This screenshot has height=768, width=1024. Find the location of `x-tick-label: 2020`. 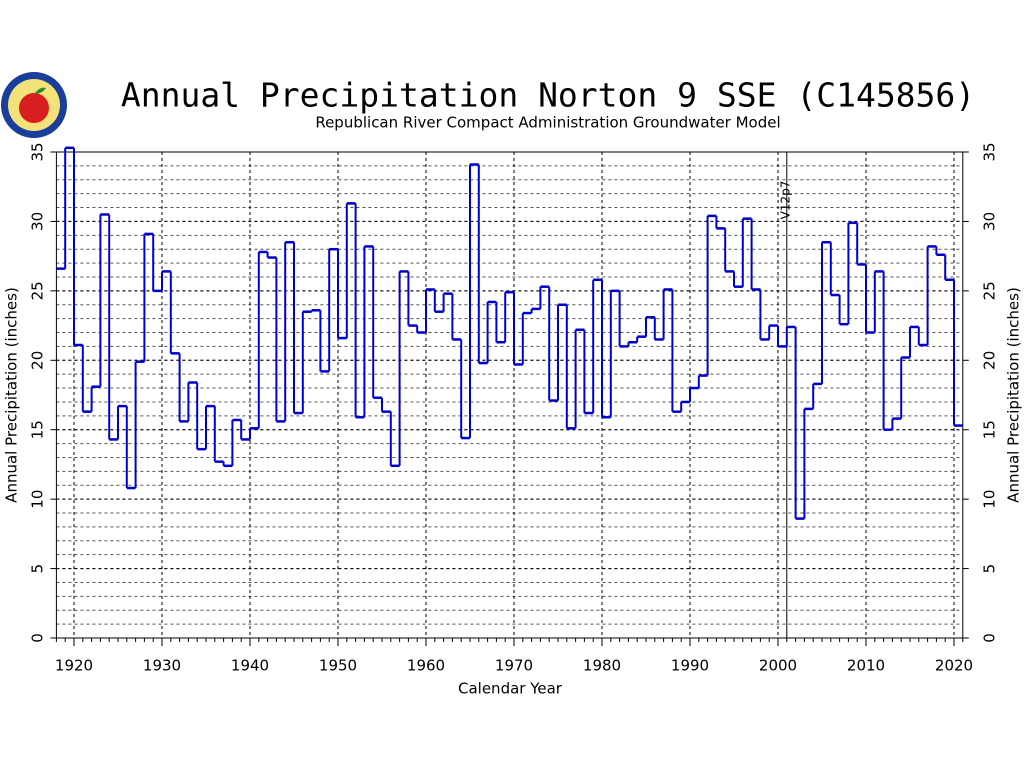

x-tick-label: 2020 is located at coordinates (954, 666).